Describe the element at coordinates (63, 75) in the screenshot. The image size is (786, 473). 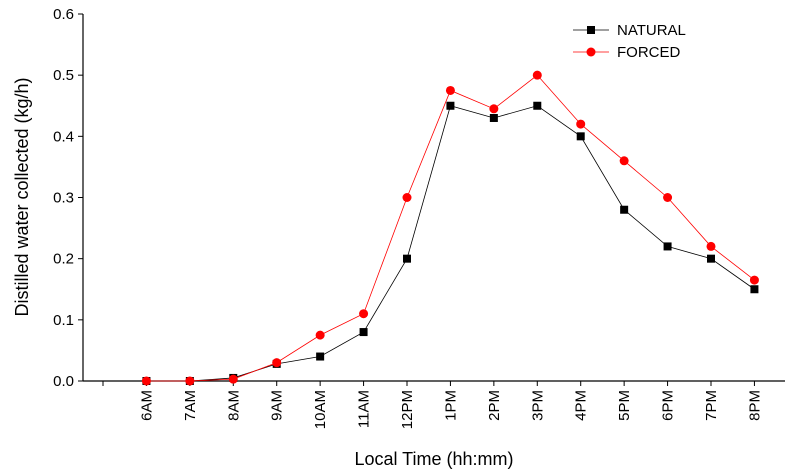
I see `y-tick-label: 0.5` at that location.